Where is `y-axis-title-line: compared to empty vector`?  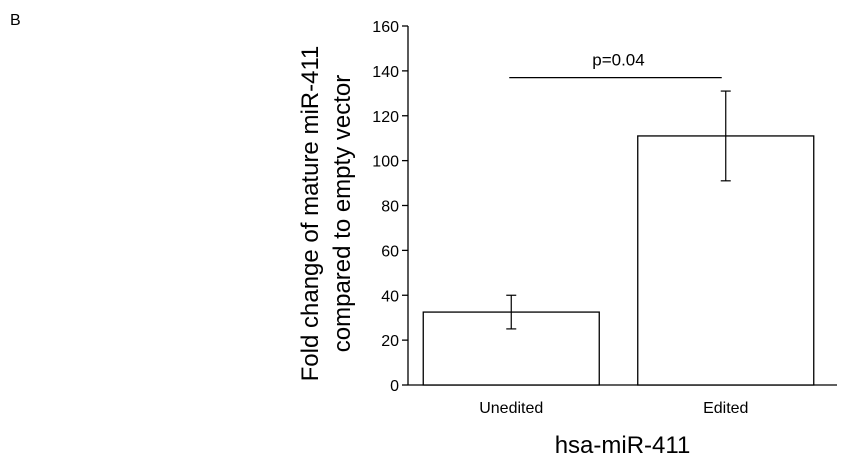 y-axis-title-line: compared to empty vector is located at coordinates (342, 213).